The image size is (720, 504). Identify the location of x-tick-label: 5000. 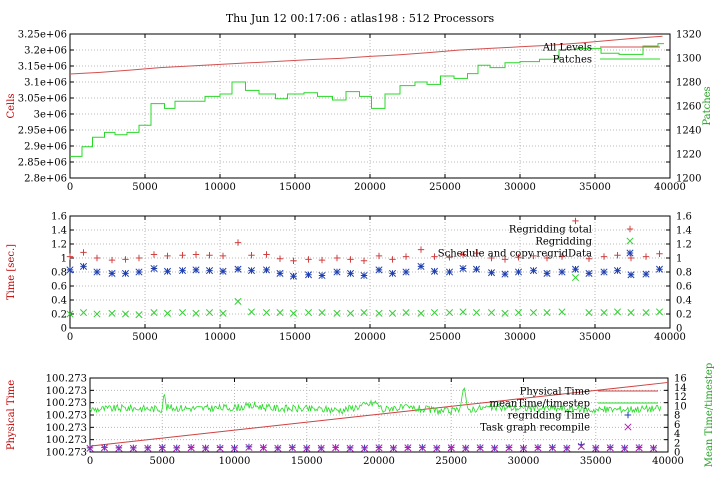
(162, 461).